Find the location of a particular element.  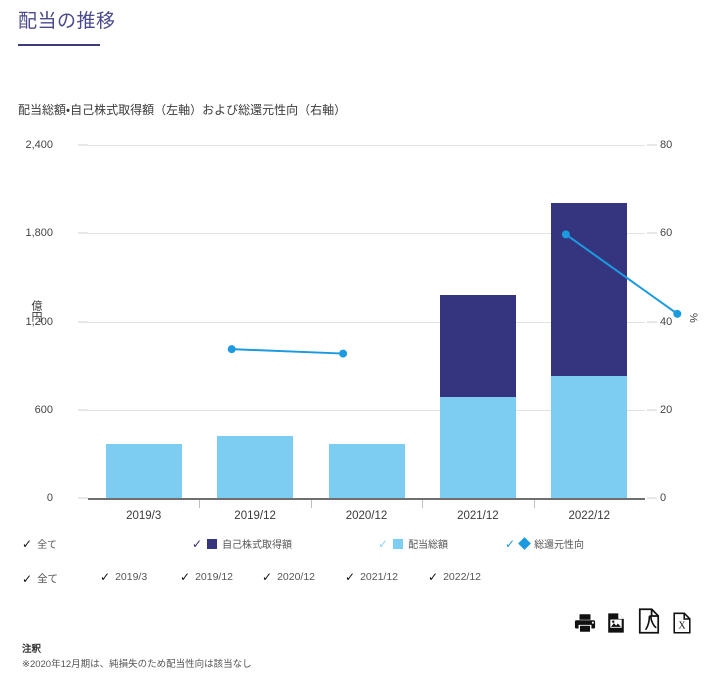

legend-item: ✓ 自己株式取得額 is located at coordinates (242, 544).